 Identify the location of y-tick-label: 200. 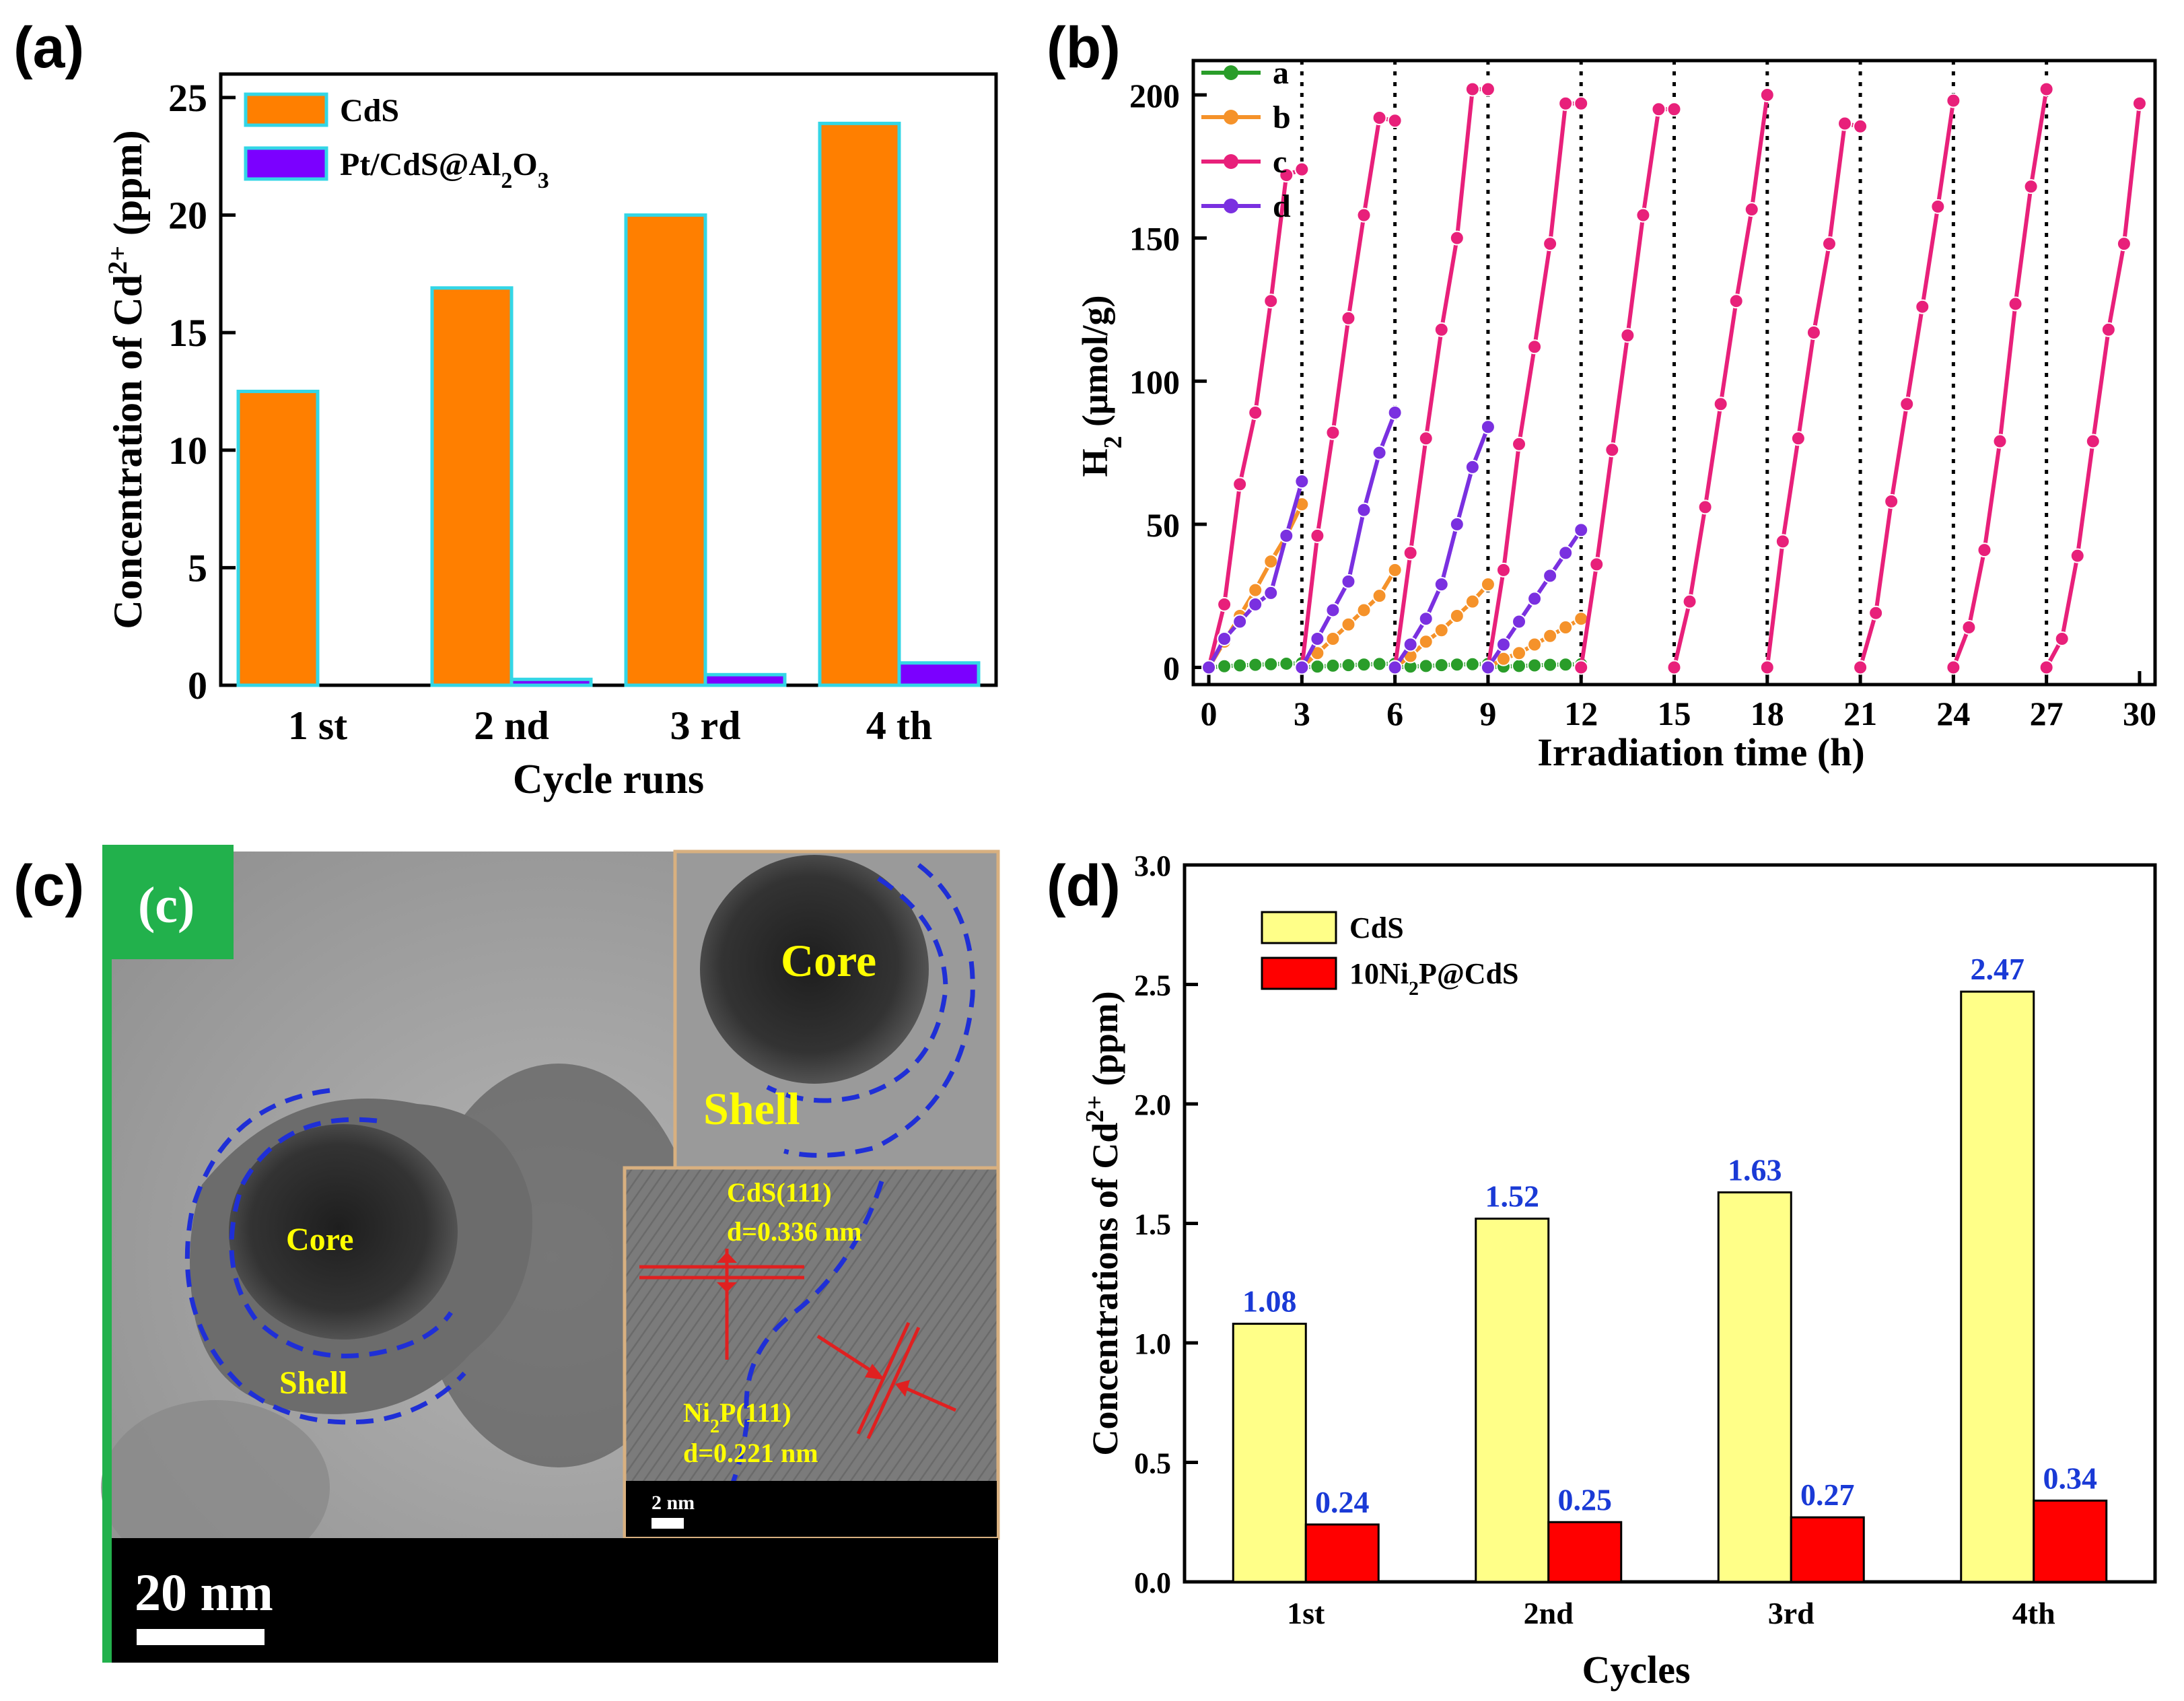
(1154, 95).